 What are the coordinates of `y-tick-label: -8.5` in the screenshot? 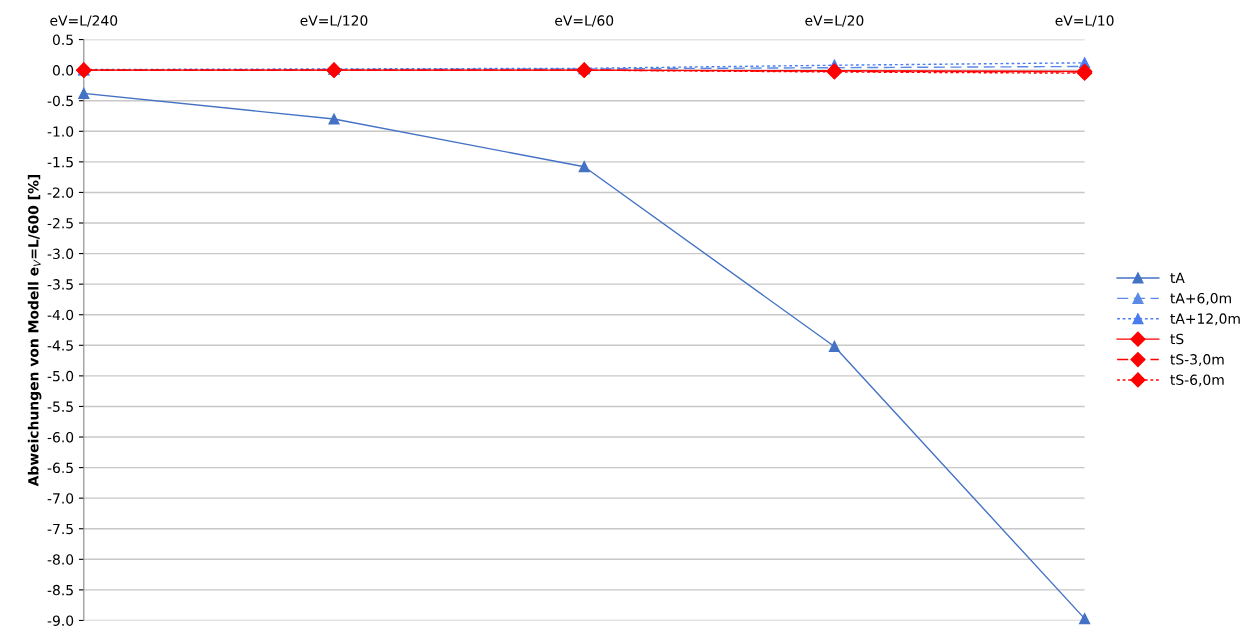 It's located at (60, 590).